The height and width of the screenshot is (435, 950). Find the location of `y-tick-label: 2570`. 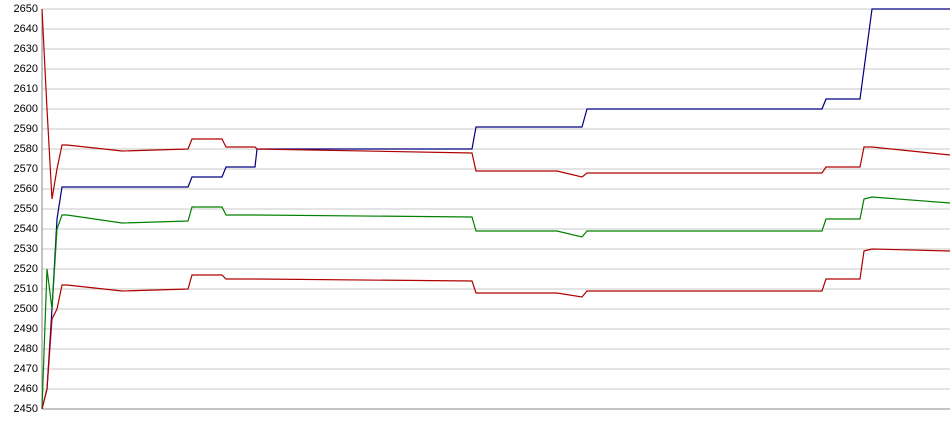

y-tick-label: 2570 is located at coordinates (26, 169).